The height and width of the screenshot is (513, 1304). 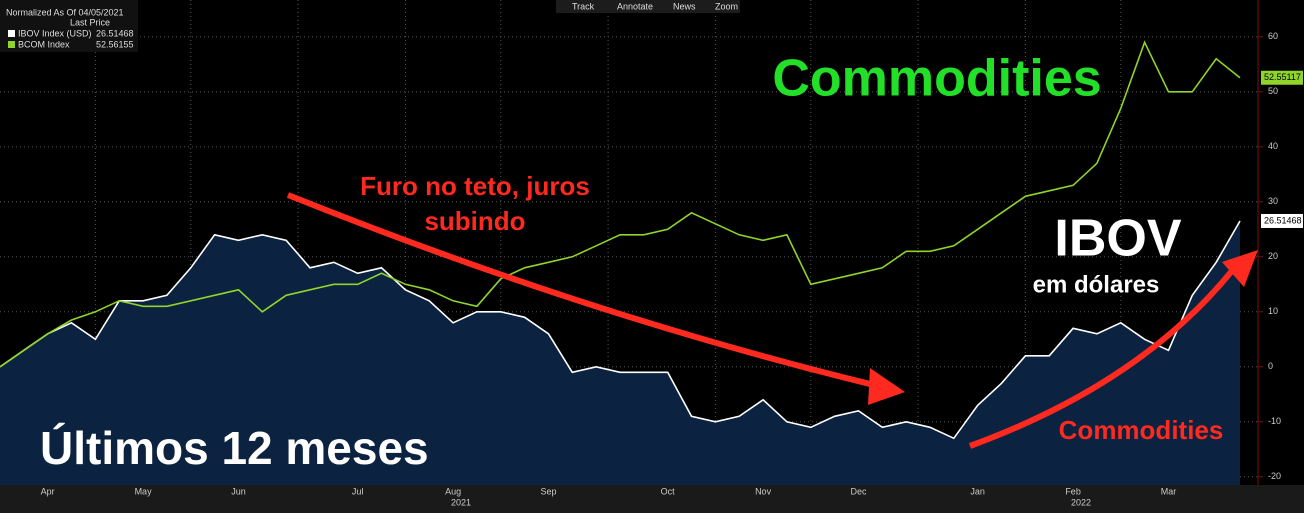 What do you see at coordinates (144, 491) in the screenshot?
I see `x-tick-label: May` at bounding box center [144, 491].